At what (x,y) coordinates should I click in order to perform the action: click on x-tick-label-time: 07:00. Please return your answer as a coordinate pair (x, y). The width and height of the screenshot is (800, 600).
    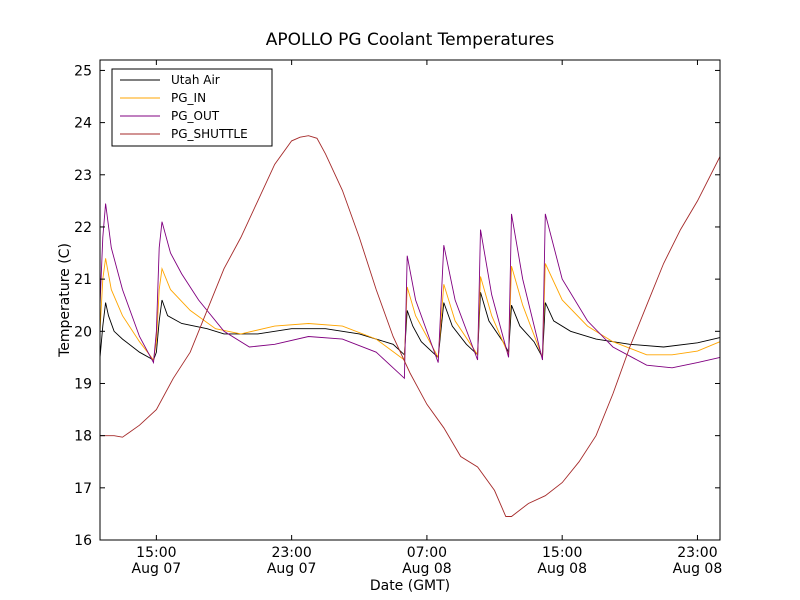
    Looking at the image, I should click on (427, 553).